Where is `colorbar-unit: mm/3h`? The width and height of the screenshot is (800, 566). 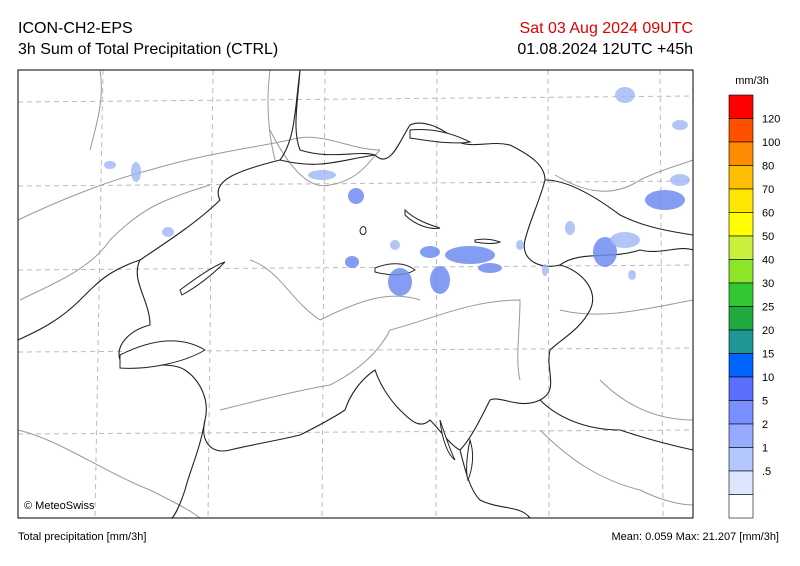 colorbar-unit: mm/3h is located at coordinates (752, 81).